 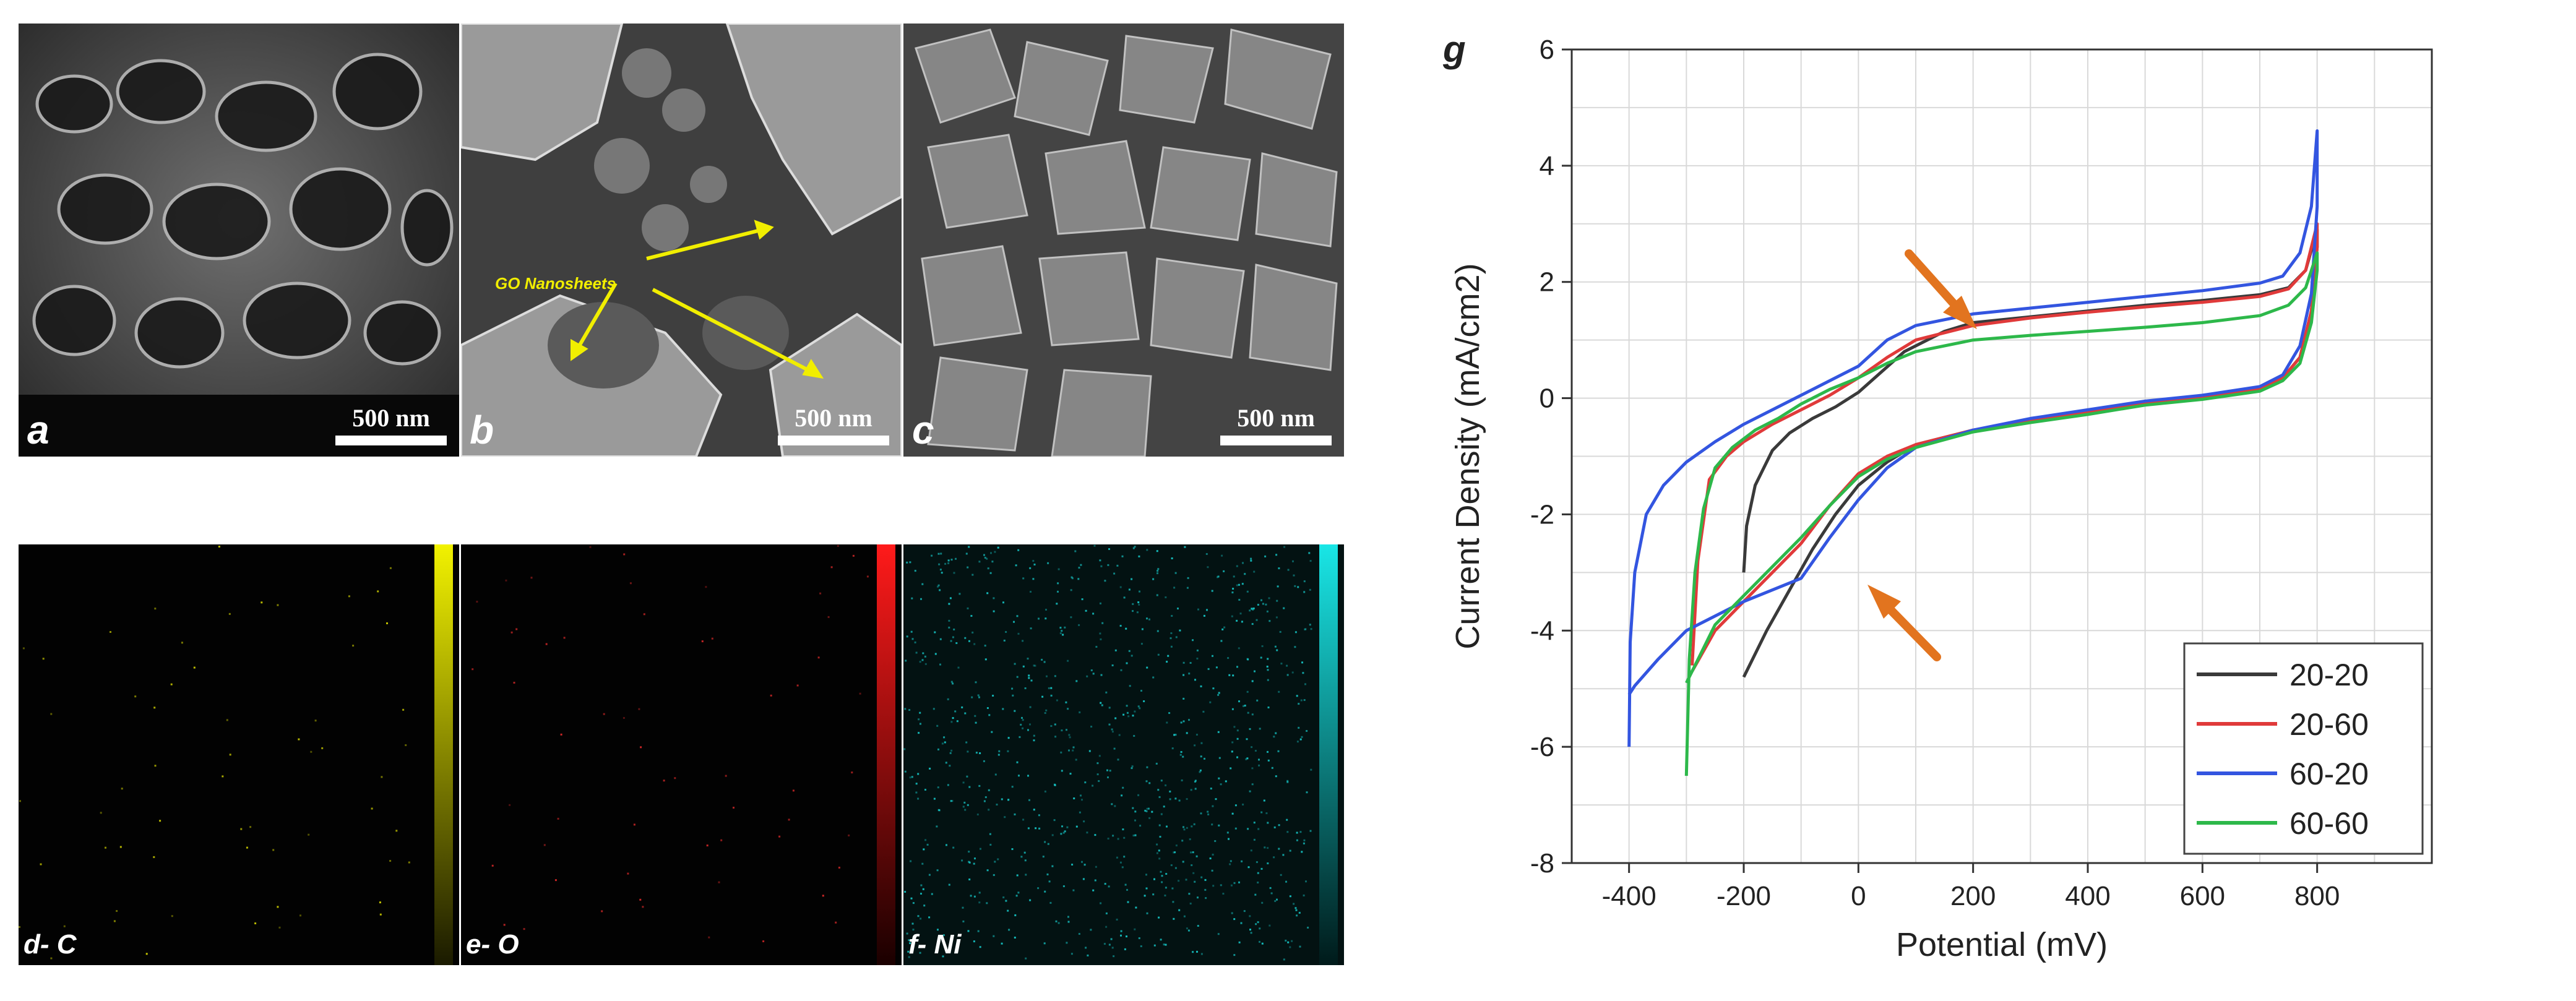 I want to click on eds-map-ni: f- Ni, so click(x=1123, y=754).